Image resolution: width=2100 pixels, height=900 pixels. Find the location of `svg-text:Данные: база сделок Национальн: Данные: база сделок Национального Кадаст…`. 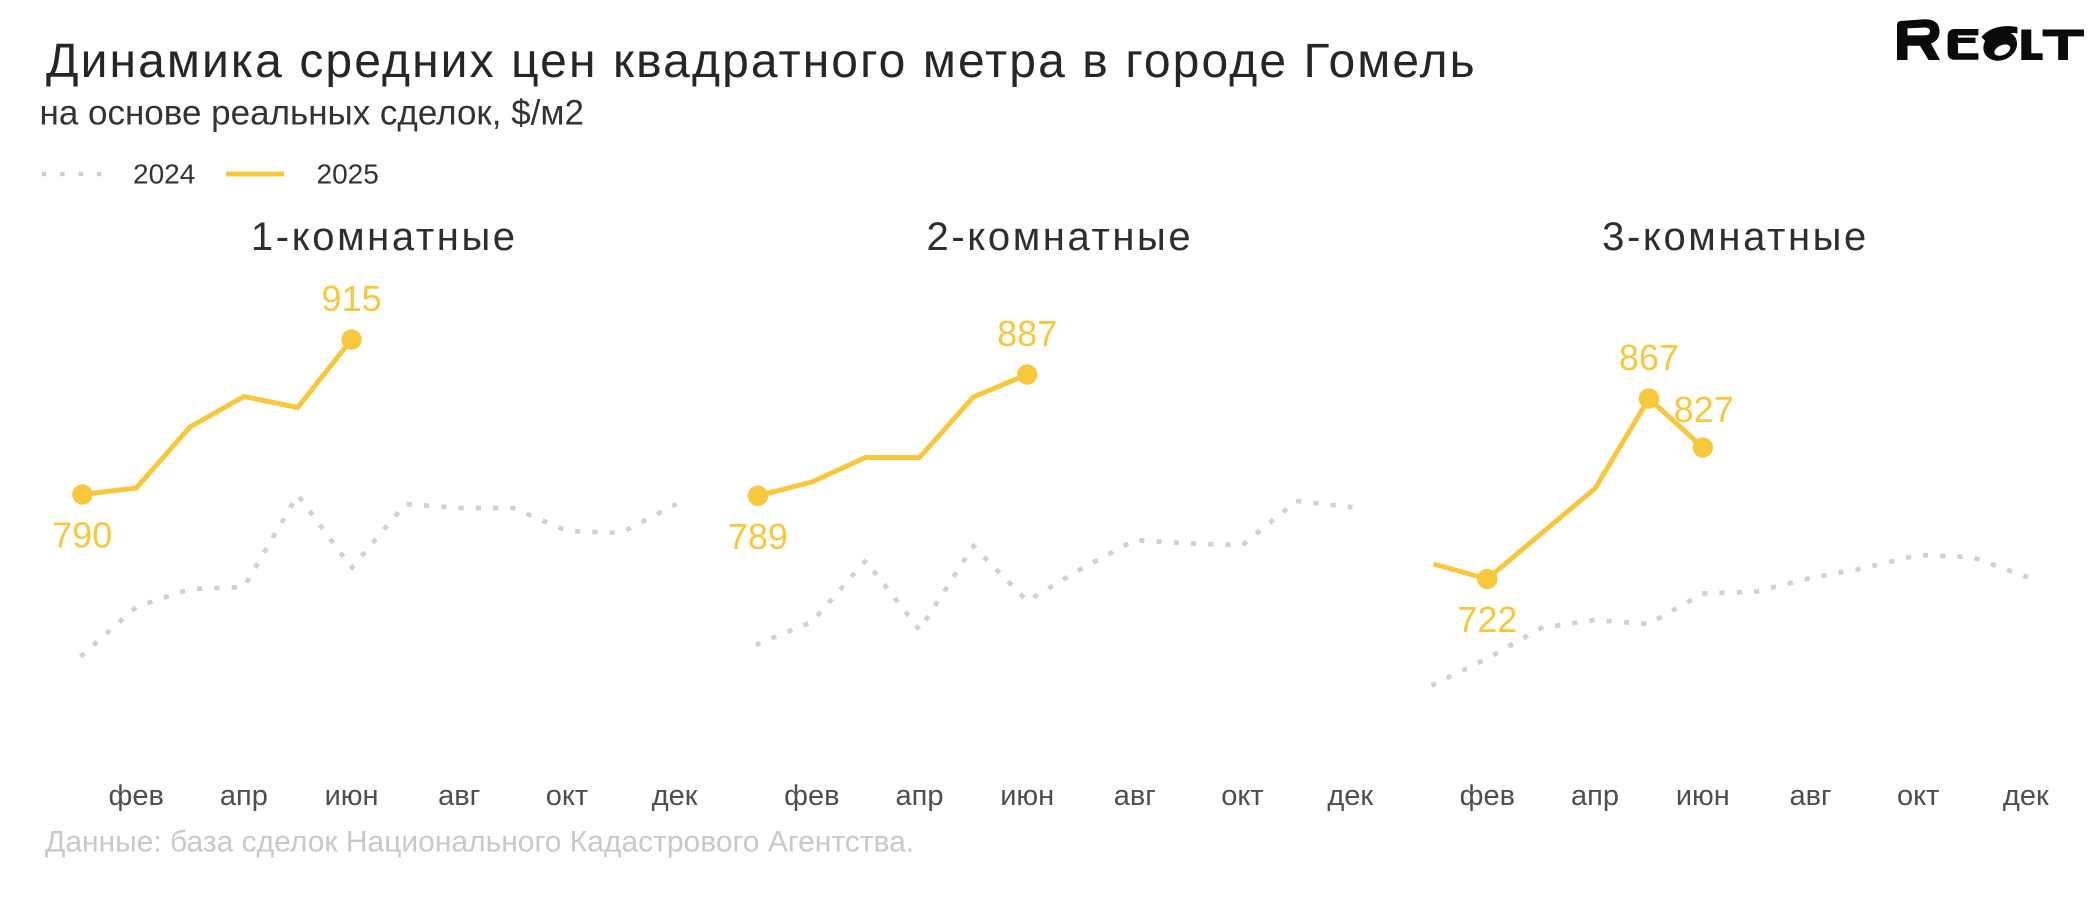

svg-text:Данные: база сделок Национальн: Данные: база сделок Национального Кадаст… is located at coordinates (479, 842).